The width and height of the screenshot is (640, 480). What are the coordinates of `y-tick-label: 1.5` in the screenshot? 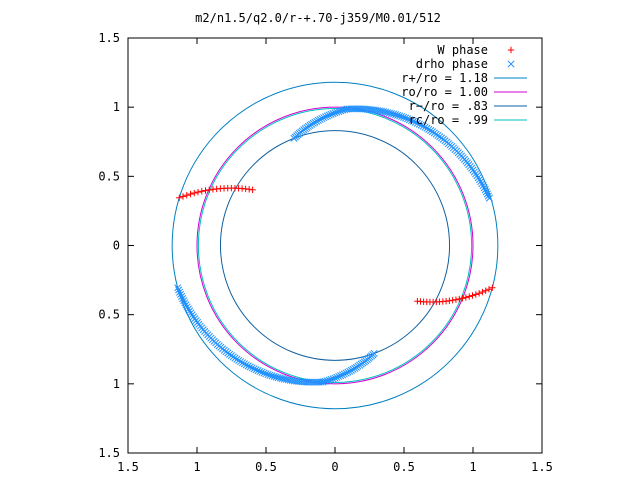 It's located at (109, 38).